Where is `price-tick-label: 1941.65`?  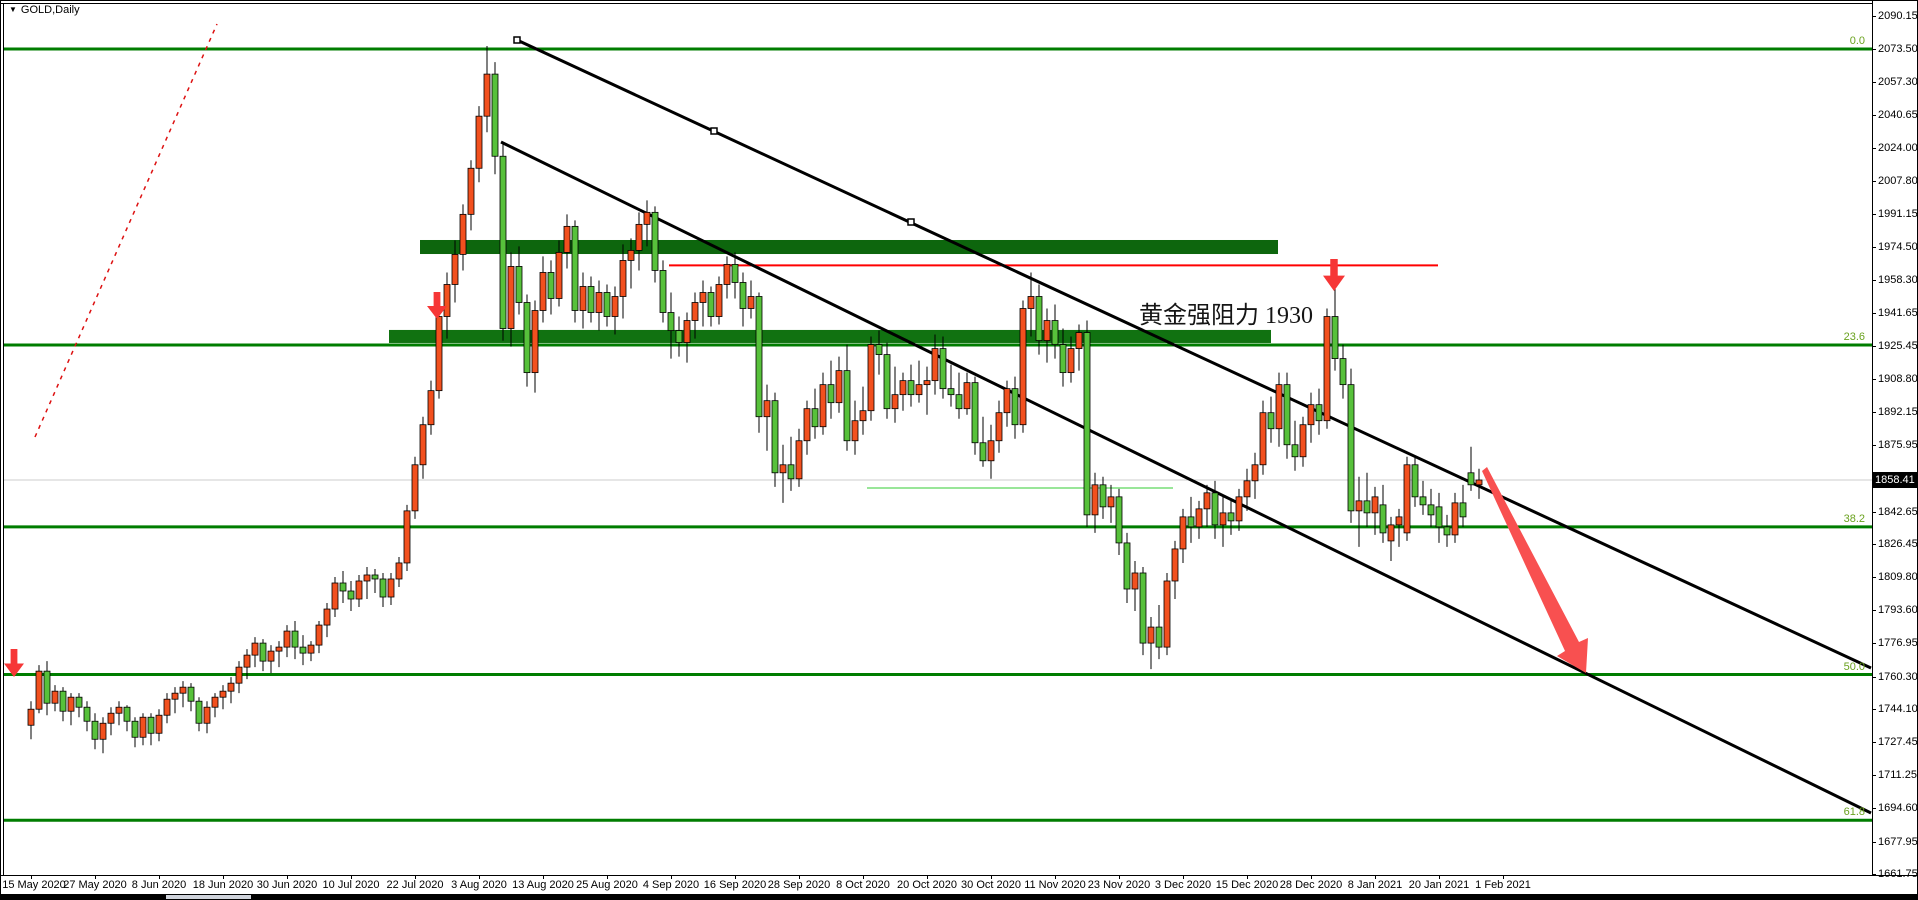
price-tick-label: 1941.65 is located at coordinates (1898, 313).